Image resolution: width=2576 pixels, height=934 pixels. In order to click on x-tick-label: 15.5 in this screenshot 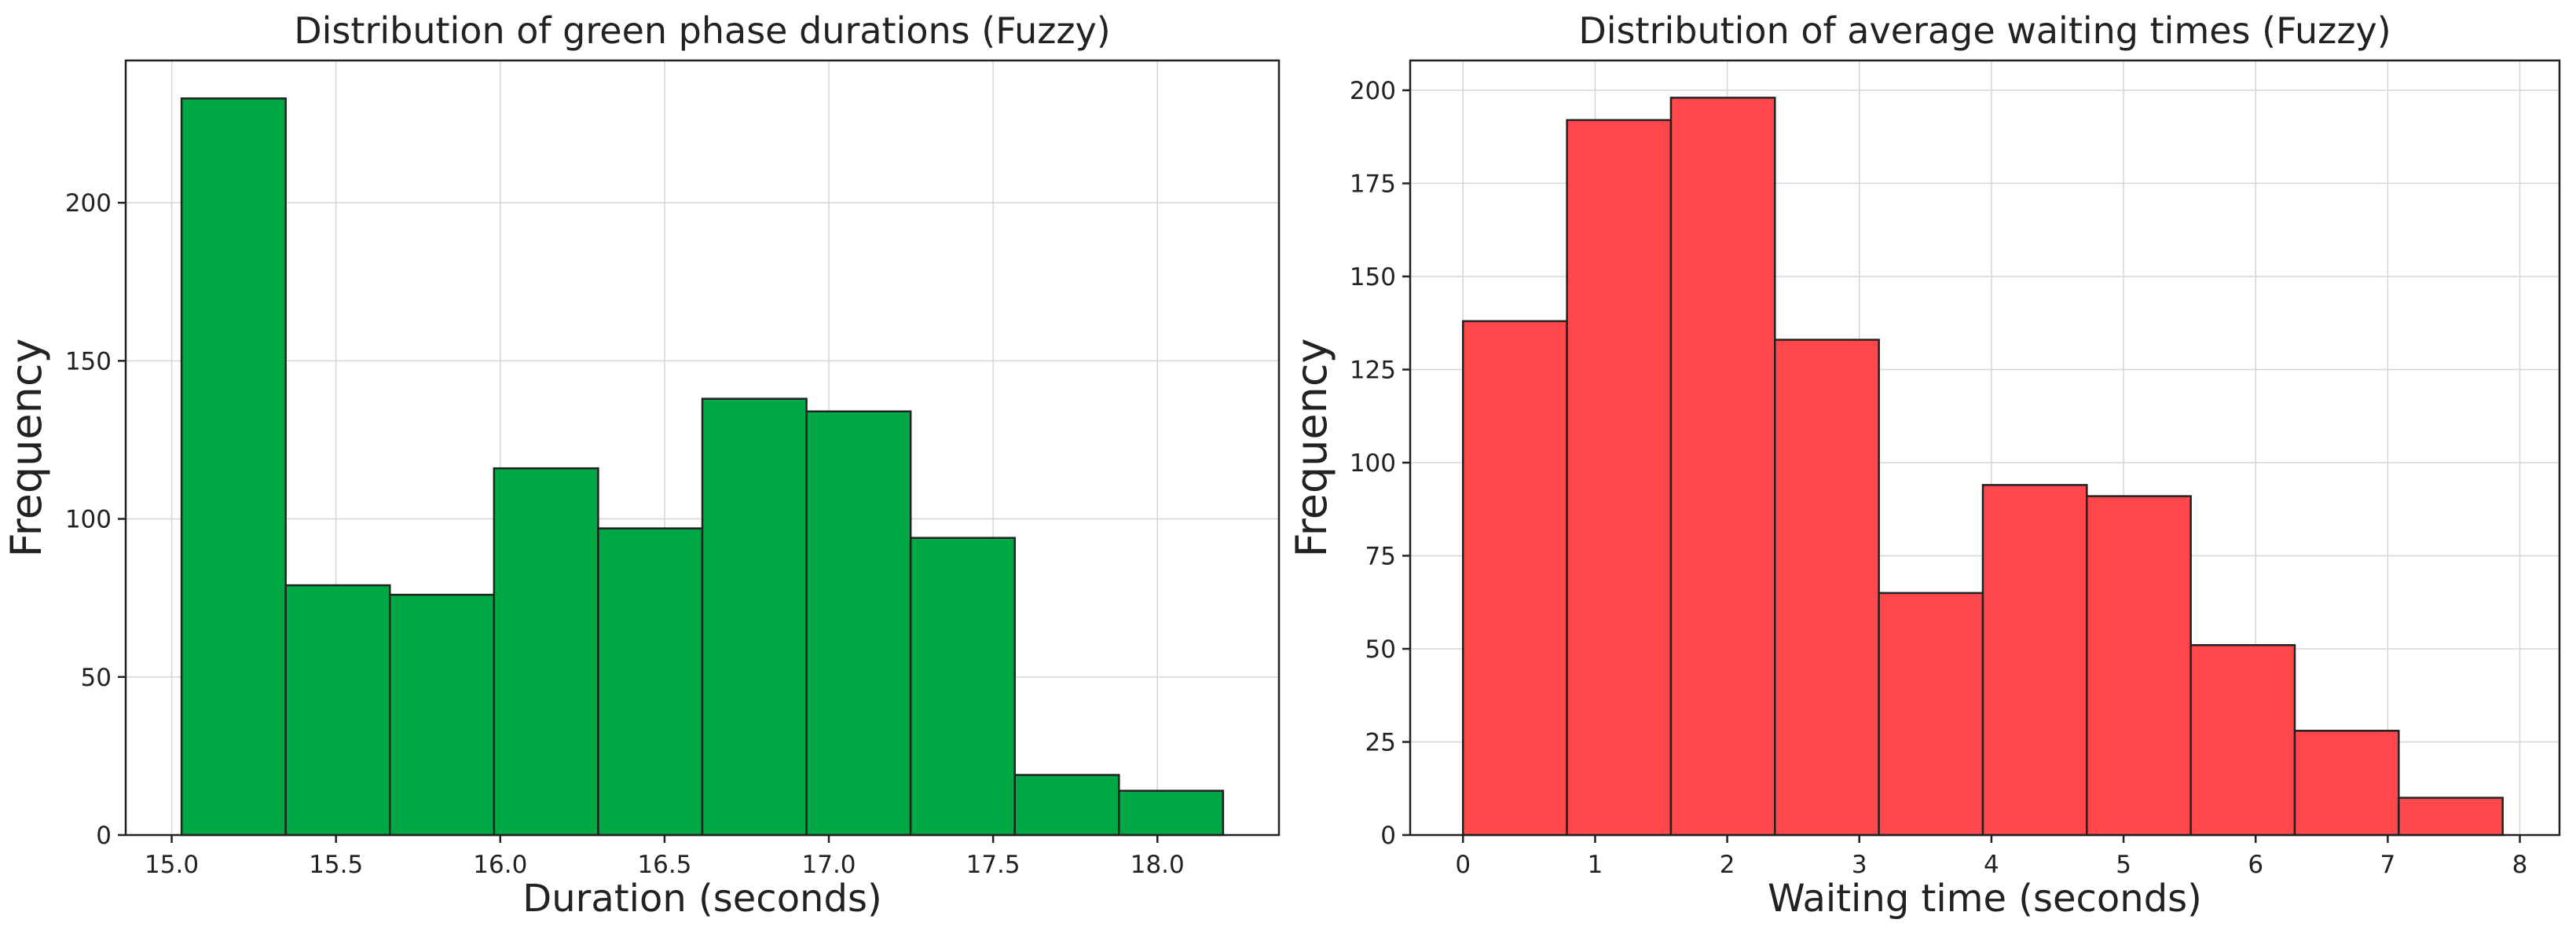, I will do `click(336, 865)`.